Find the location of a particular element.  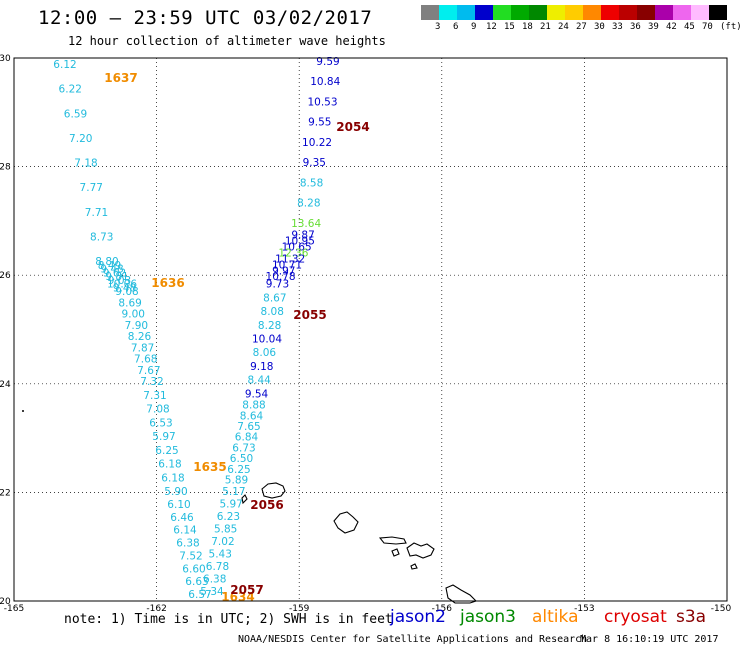

colorbar is located at coordinates (574, 12).